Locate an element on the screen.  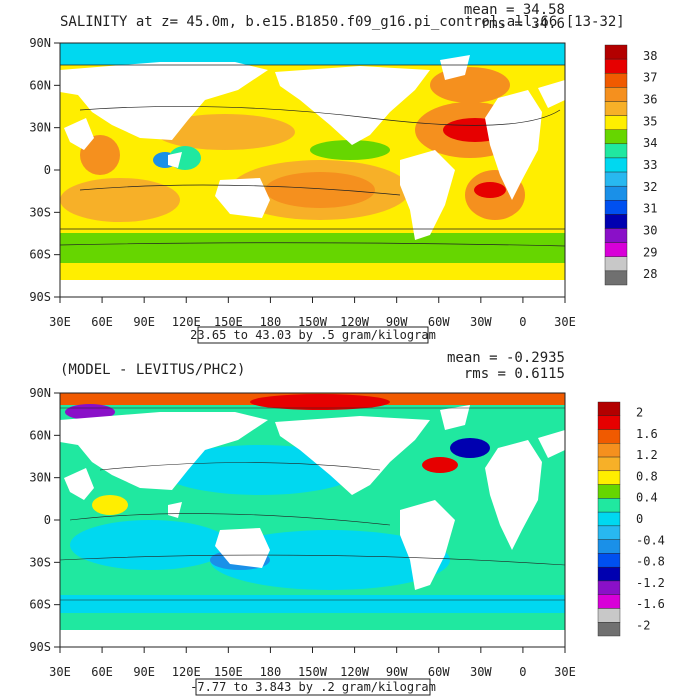
x-tick-label: 180 is located at coordinates (271, 322).